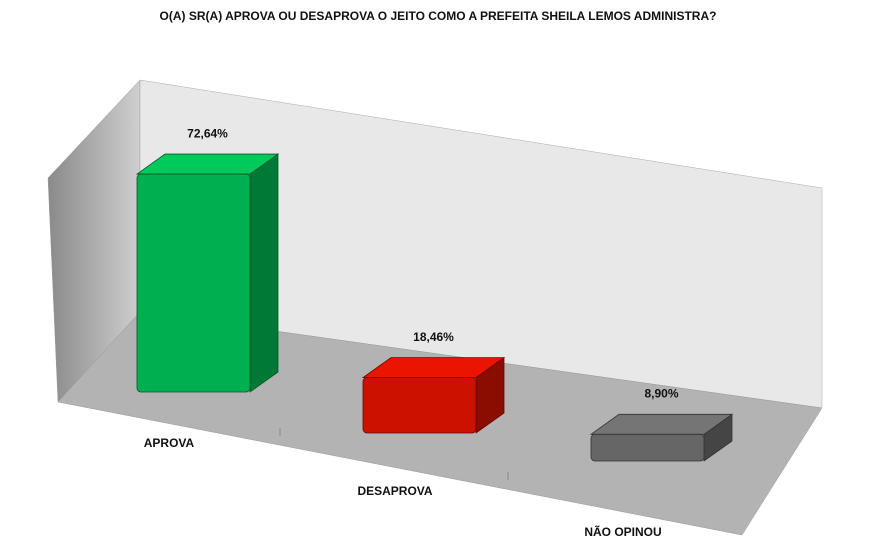 The width and height of the screenshot is (877, 552). I want to click on data-label: 8,90%, so click(661, 393).